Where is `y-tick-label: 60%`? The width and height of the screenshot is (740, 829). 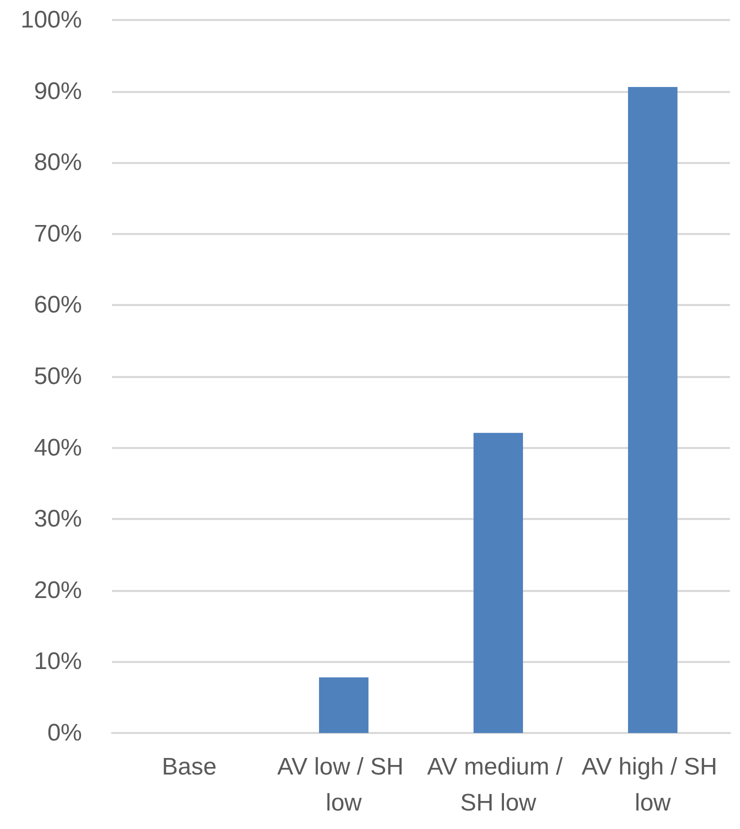 y-tick-label: 60% is located at coordinates (58, 305).